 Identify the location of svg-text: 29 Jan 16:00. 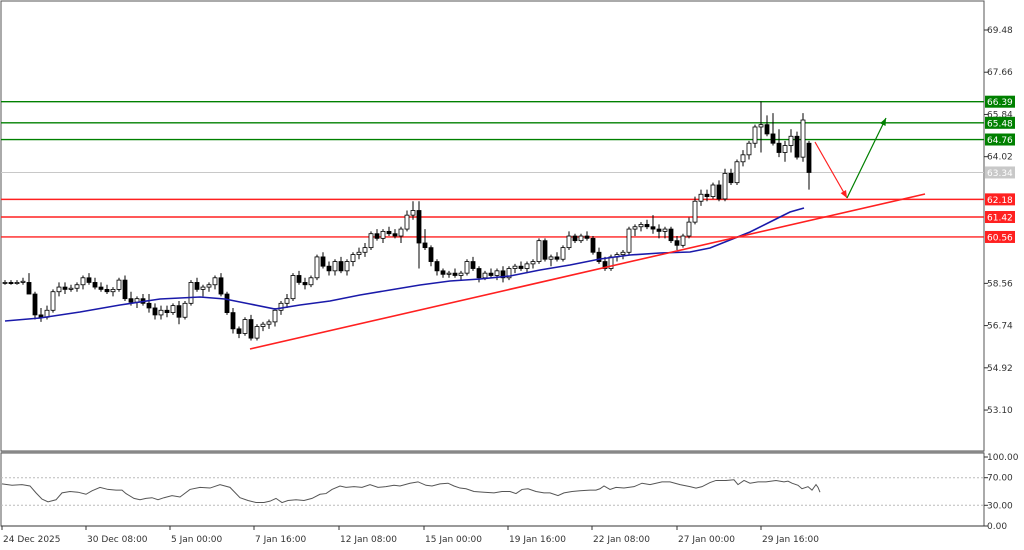
(790, 540).